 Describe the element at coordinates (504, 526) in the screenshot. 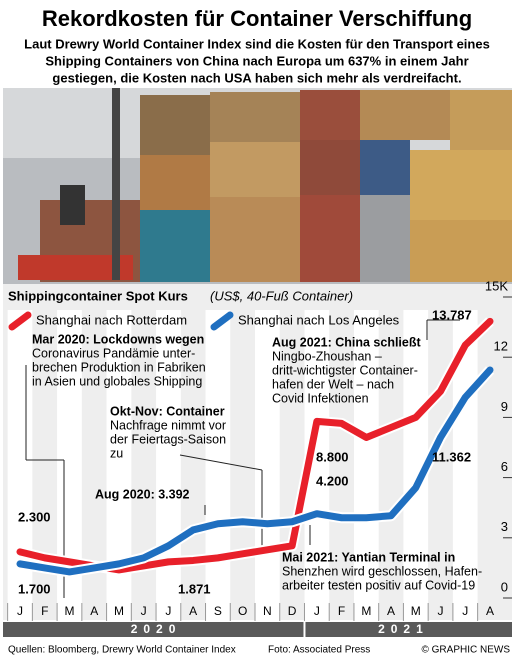

I see `y-tick-label: 3` at that location.